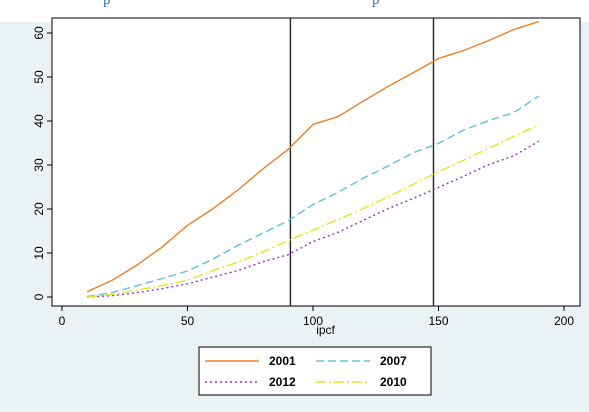  Describe the element at coordinates (107, 4) in the screenshot. I see `header-fragment-left: p` at that location.